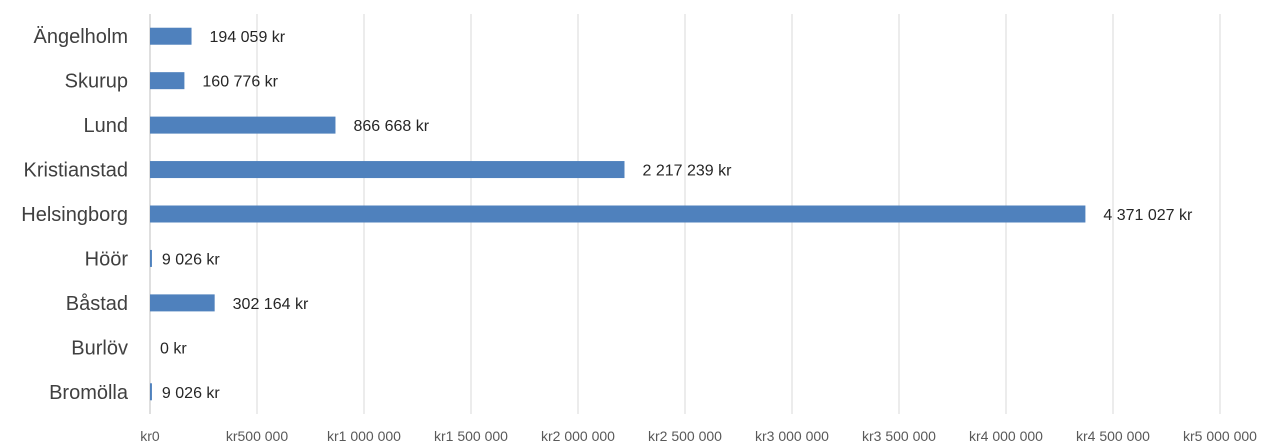 This screenshot has height=446, width=1264. Describe the element at coordinates (106, 126) in the screenshot. I see `category-label: Lund` at that location.